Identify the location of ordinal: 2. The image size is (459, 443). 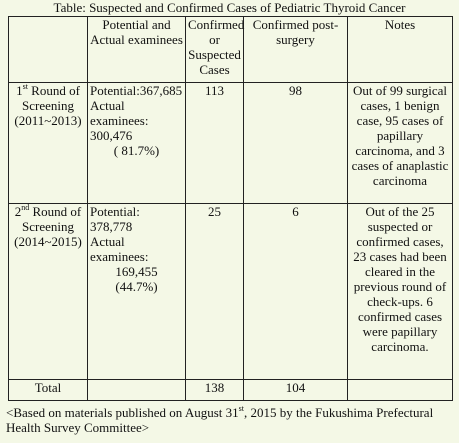
(18, 211).